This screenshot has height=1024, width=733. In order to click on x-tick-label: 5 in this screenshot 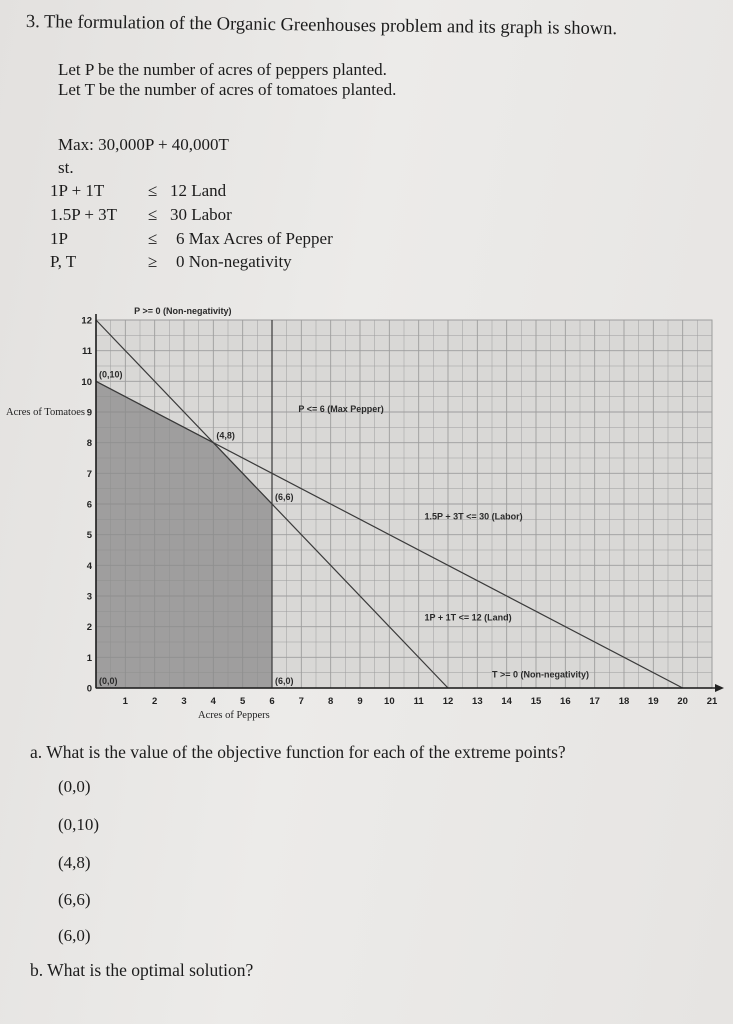, I will do `click(243, 701)`.